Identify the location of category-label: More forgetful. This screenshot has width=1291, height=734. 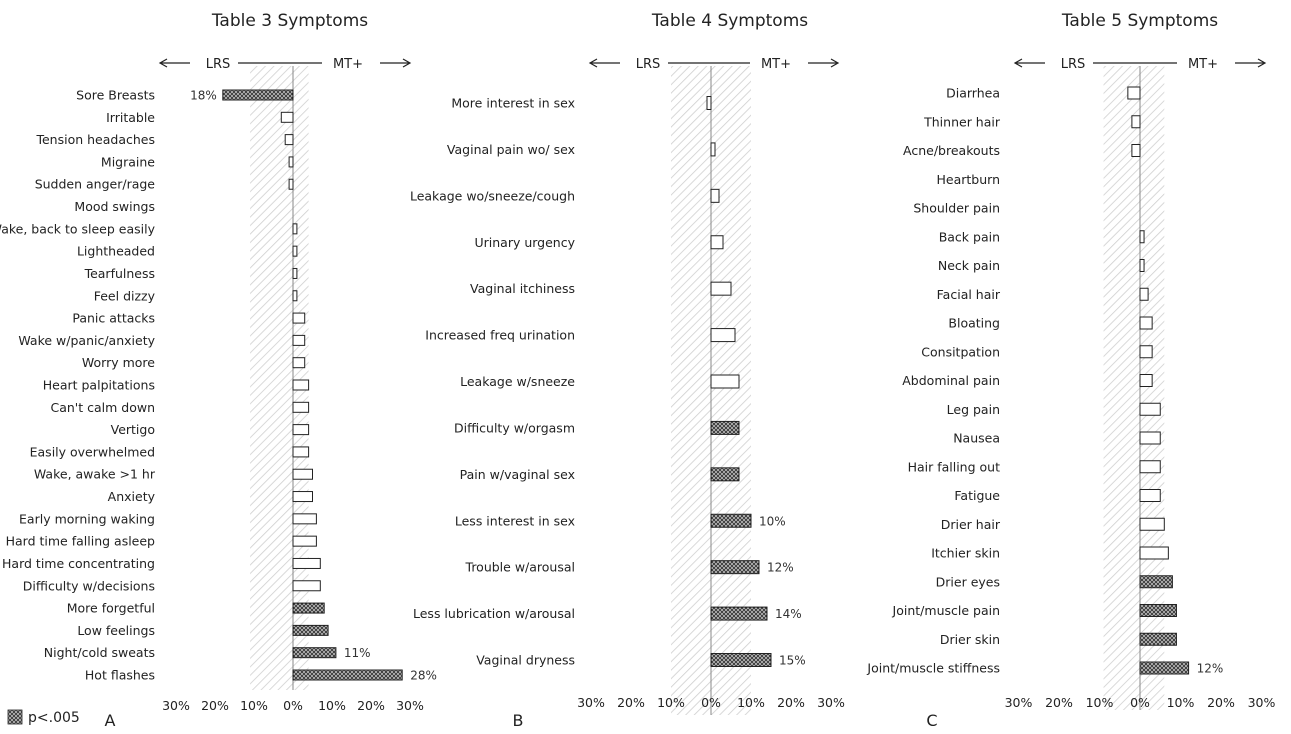
(111, 608).